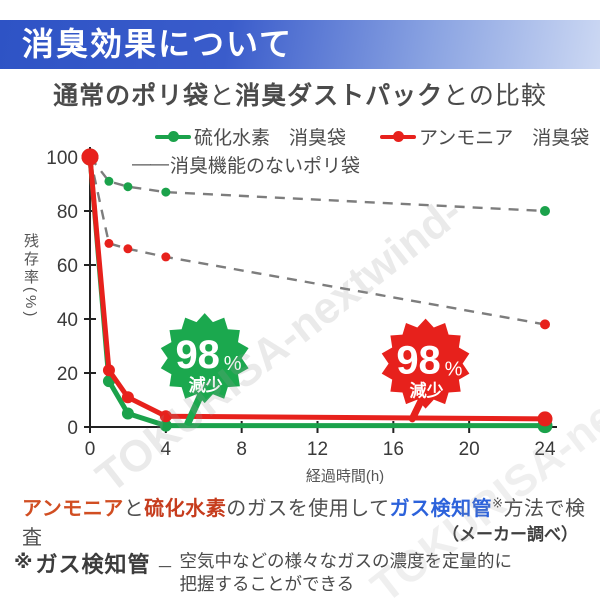 Image resolution: width=600 pixels, height=613 pixels. What do you see at coordinates (185, 509) in the screenshot?
I see `text-segment: 硫化水素` at bounding box center [185, 509].